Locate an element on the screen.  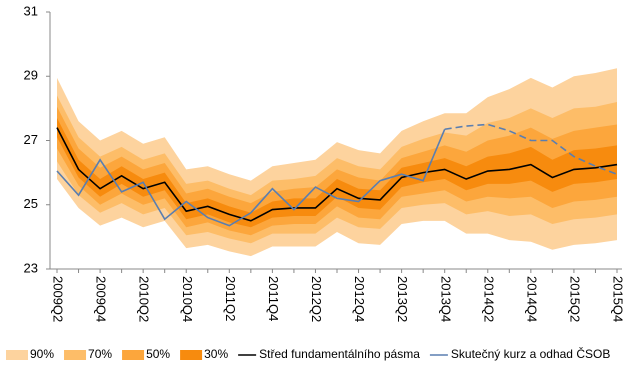
legend-label: 70% is located at coordinates (100, 354).